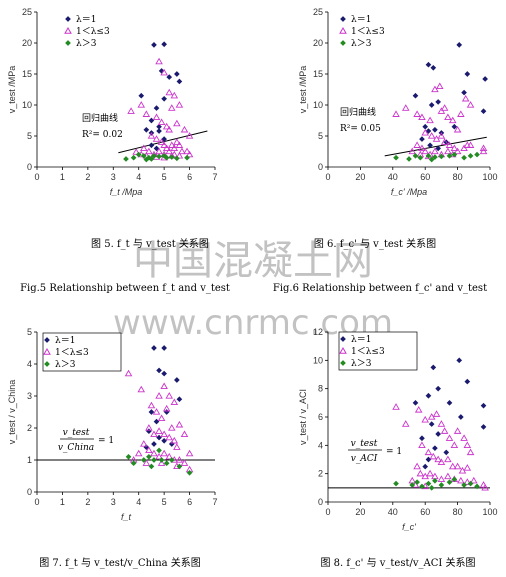 This screenshot has width=506, height=577. Describe the element at coordinates (214, 177) in the screenshot. I see `x-tick-label: 7` at that location.